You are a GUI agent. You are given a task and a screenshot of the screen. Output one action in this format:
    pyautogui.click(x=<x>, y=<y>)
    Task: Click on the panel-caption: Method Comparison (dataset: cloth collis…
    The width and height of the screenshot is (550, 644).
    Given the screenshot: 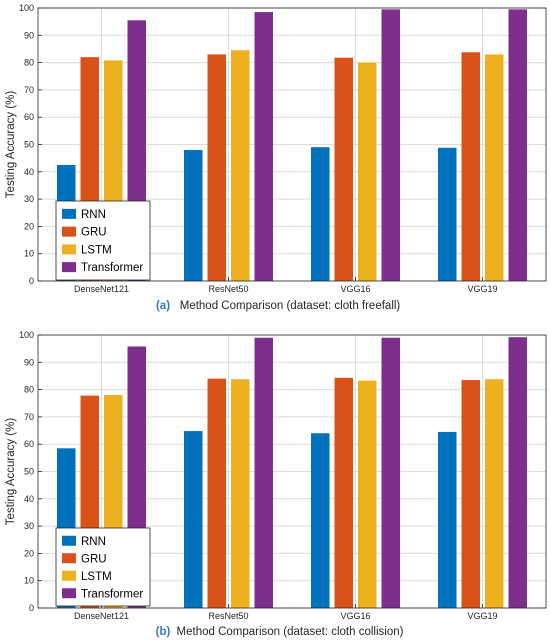 What is the action you would take?
    pyautogui.click(x=290, y=632)
    